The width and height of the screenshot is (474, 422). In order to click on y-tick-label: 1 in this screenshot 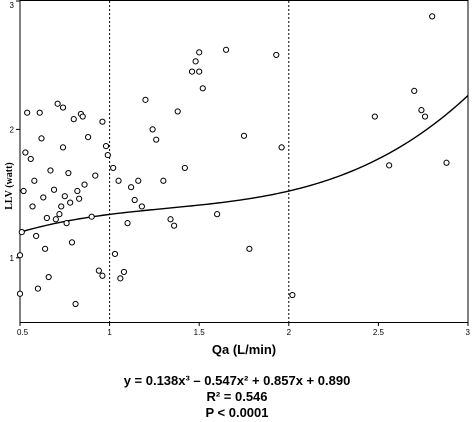, I will do `click(12, 258)`.